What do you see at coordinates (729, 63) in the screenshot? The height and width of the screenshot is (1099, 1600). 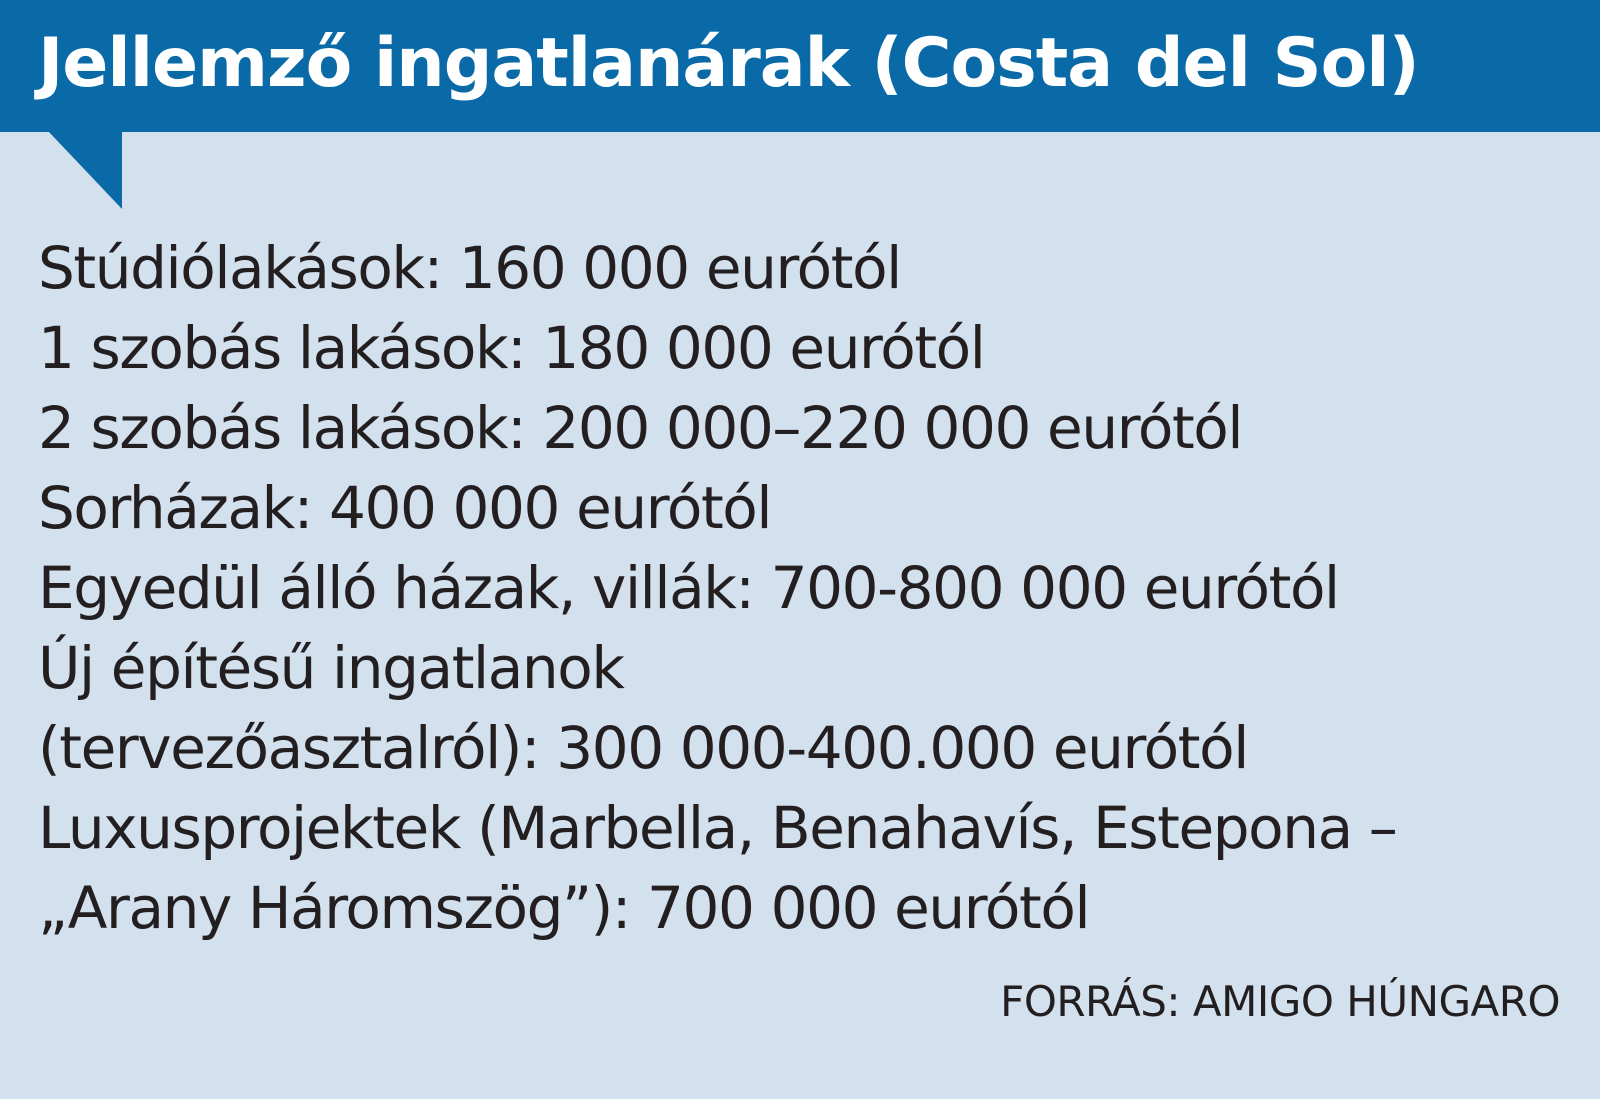 I see `infobox-title: Jellemző ingatlanárak (Costa del Sol)` at bounding box center [729, 63].